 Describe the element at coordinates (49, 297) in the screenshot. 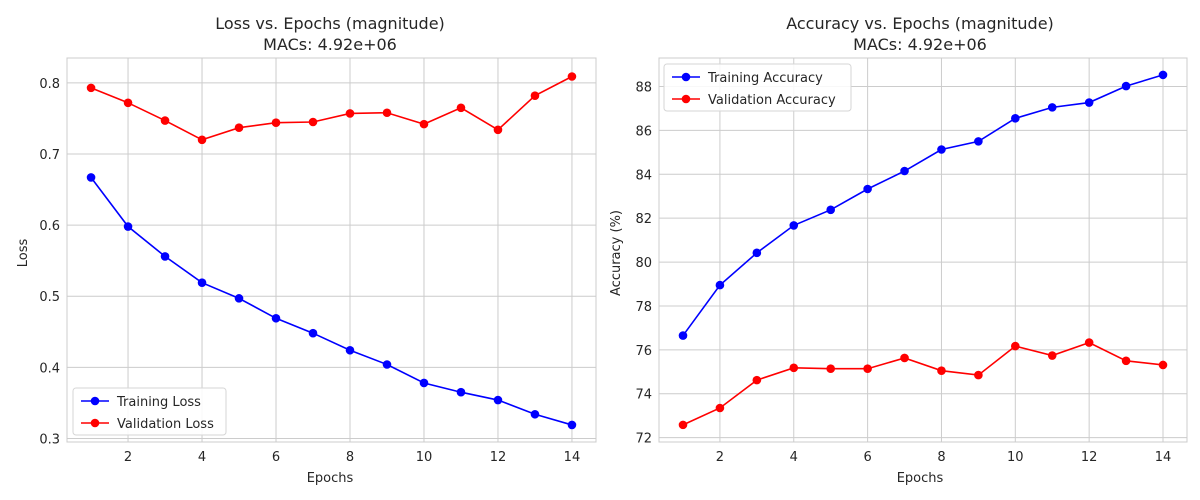

I see `loss-y-tick-label: 0.5` at that location.